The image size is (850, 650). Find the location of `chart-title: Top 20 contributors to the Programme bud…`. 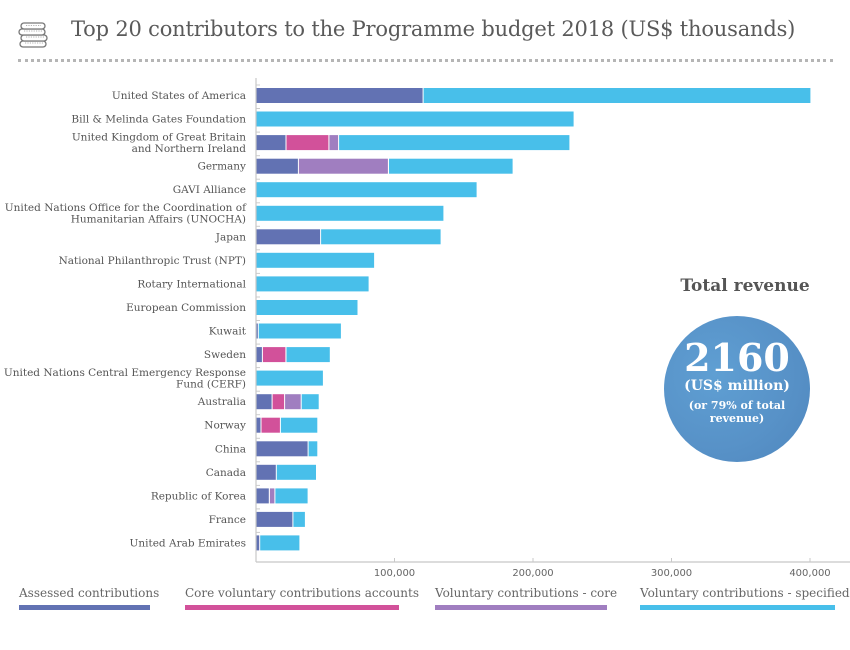

chart-title: Top 20 contributors to the Programme bud… is located at coordinates (433, 29).